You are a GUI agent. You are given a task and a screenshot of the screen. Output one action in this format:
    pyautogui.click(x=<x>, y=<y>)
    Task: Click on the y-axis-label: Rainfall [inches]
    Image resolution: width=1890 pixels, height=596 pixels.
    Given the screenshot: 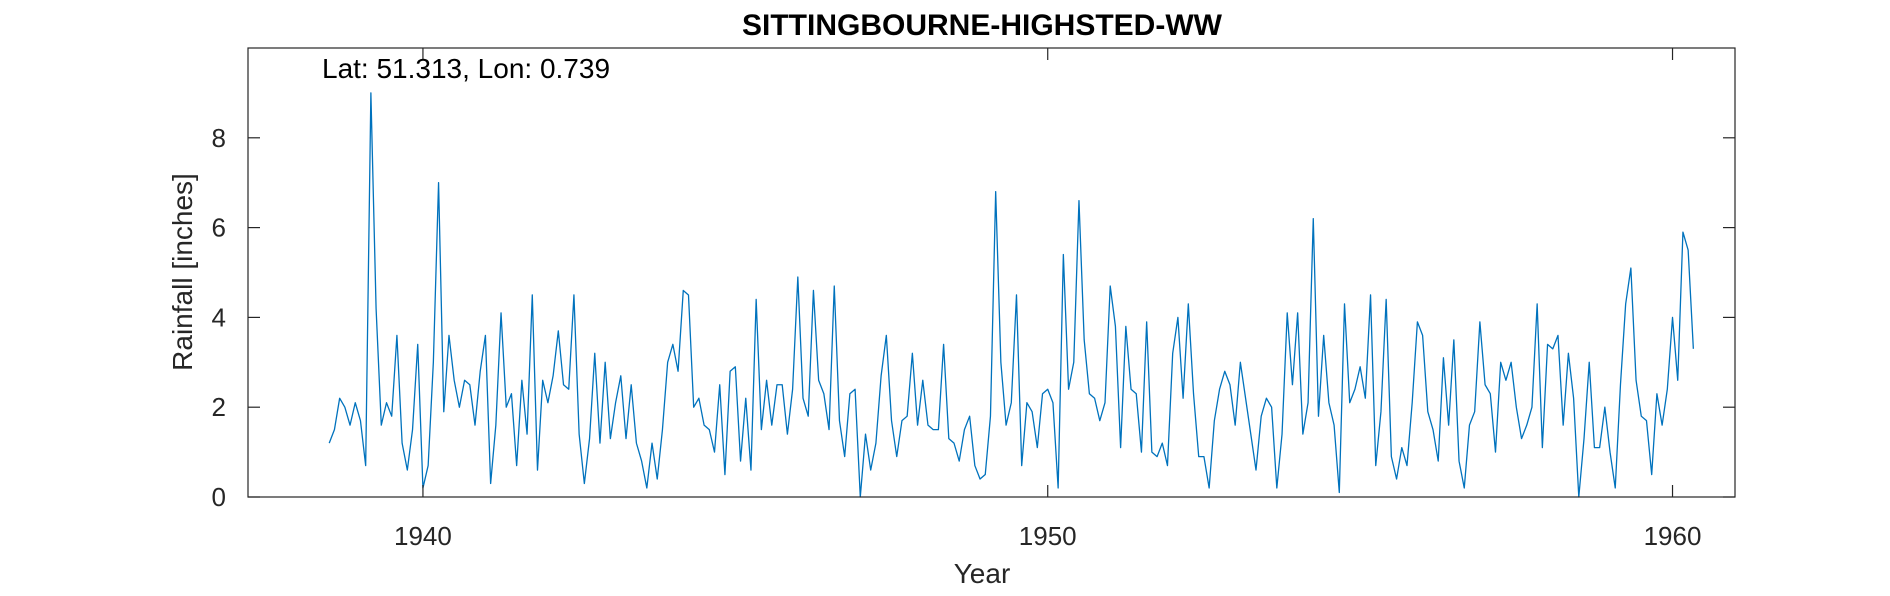 What is the action you would take?
    pyautogui.click(x=182, y=272)
    